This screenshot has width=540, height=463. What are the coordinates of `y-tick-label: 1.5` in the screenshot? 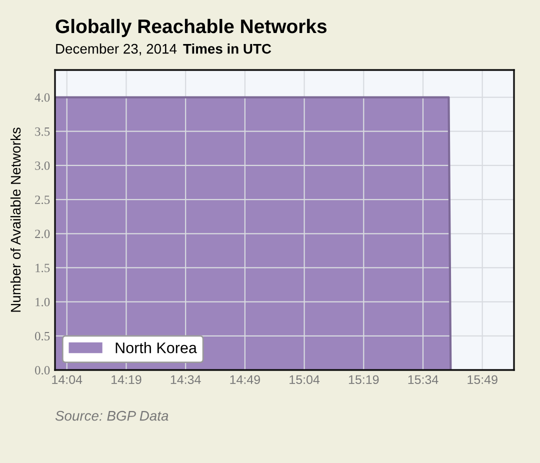 It's located at (43, 268).